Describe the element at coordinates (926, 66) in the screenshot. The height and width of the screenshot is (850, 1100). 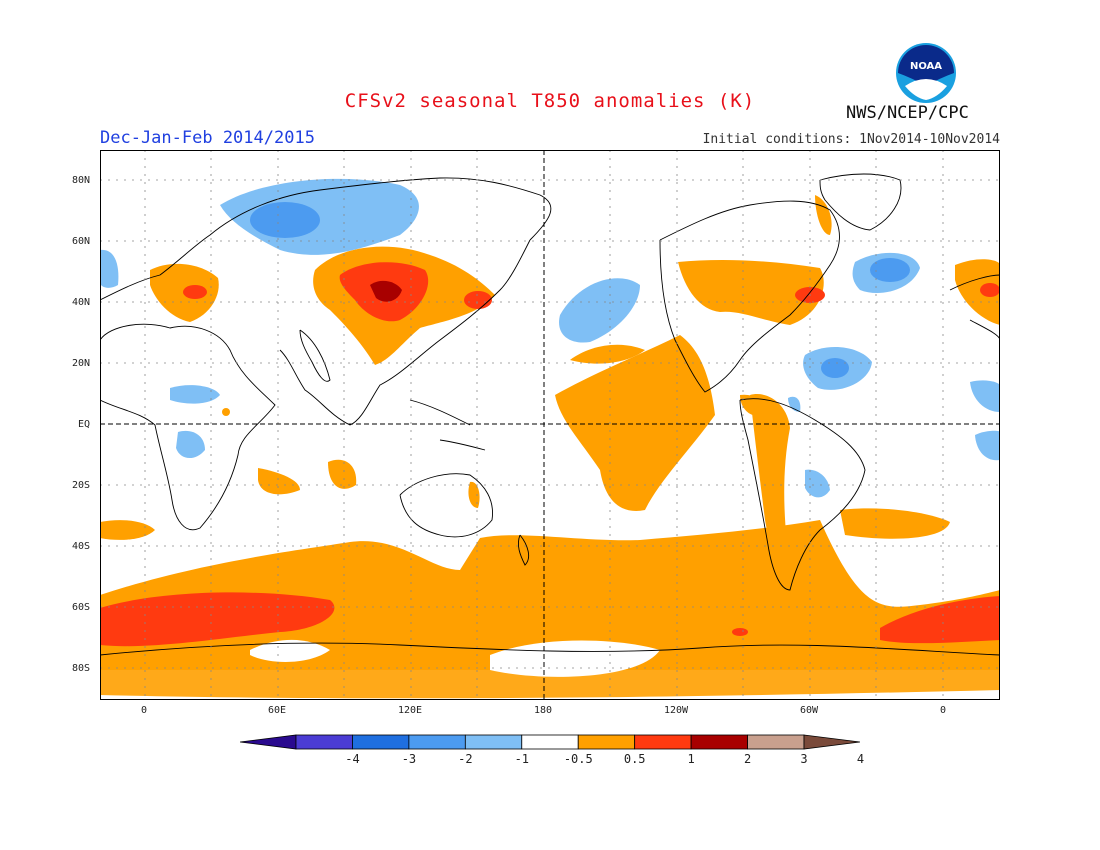
I see `svg-text: NOAA` at that location.